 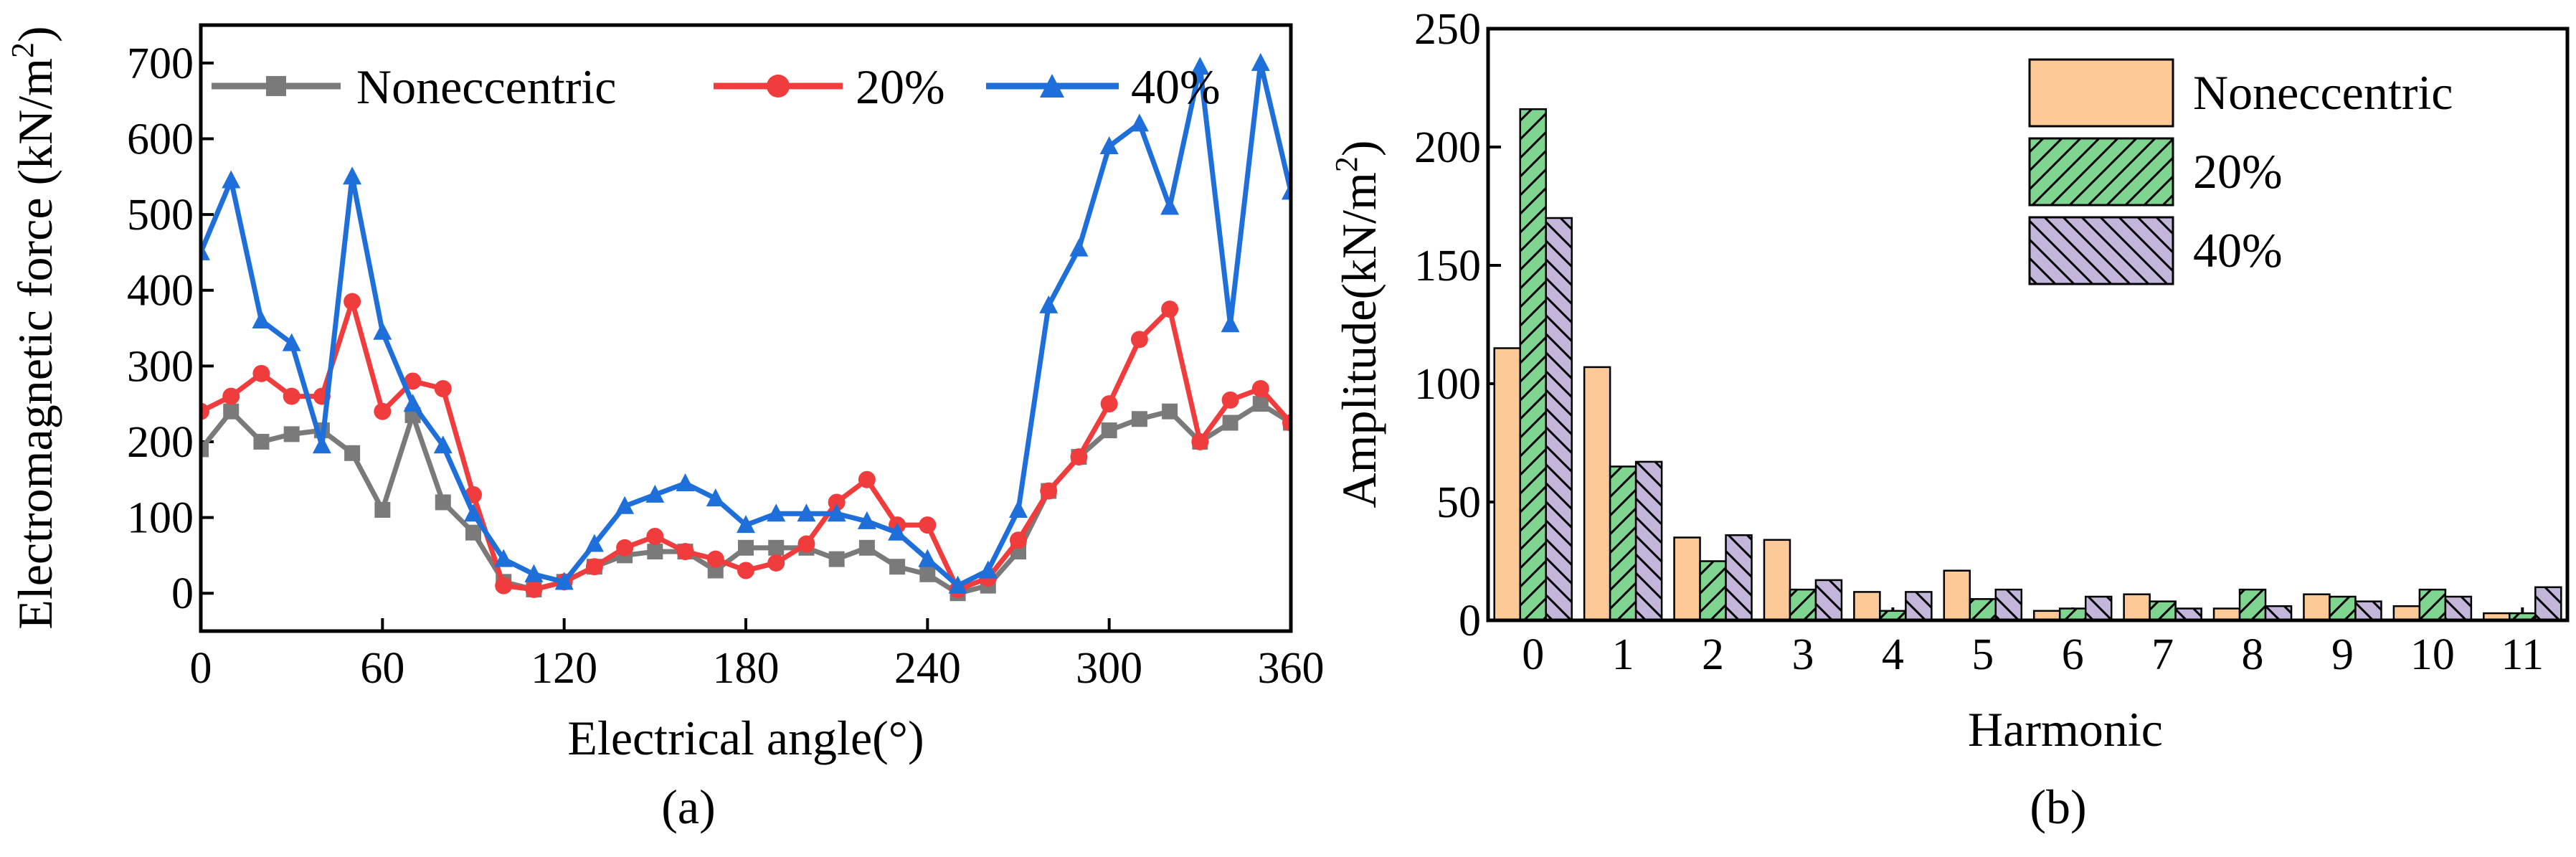 I want to click on x-tick-label: 300, so click(x=1109, y=668).